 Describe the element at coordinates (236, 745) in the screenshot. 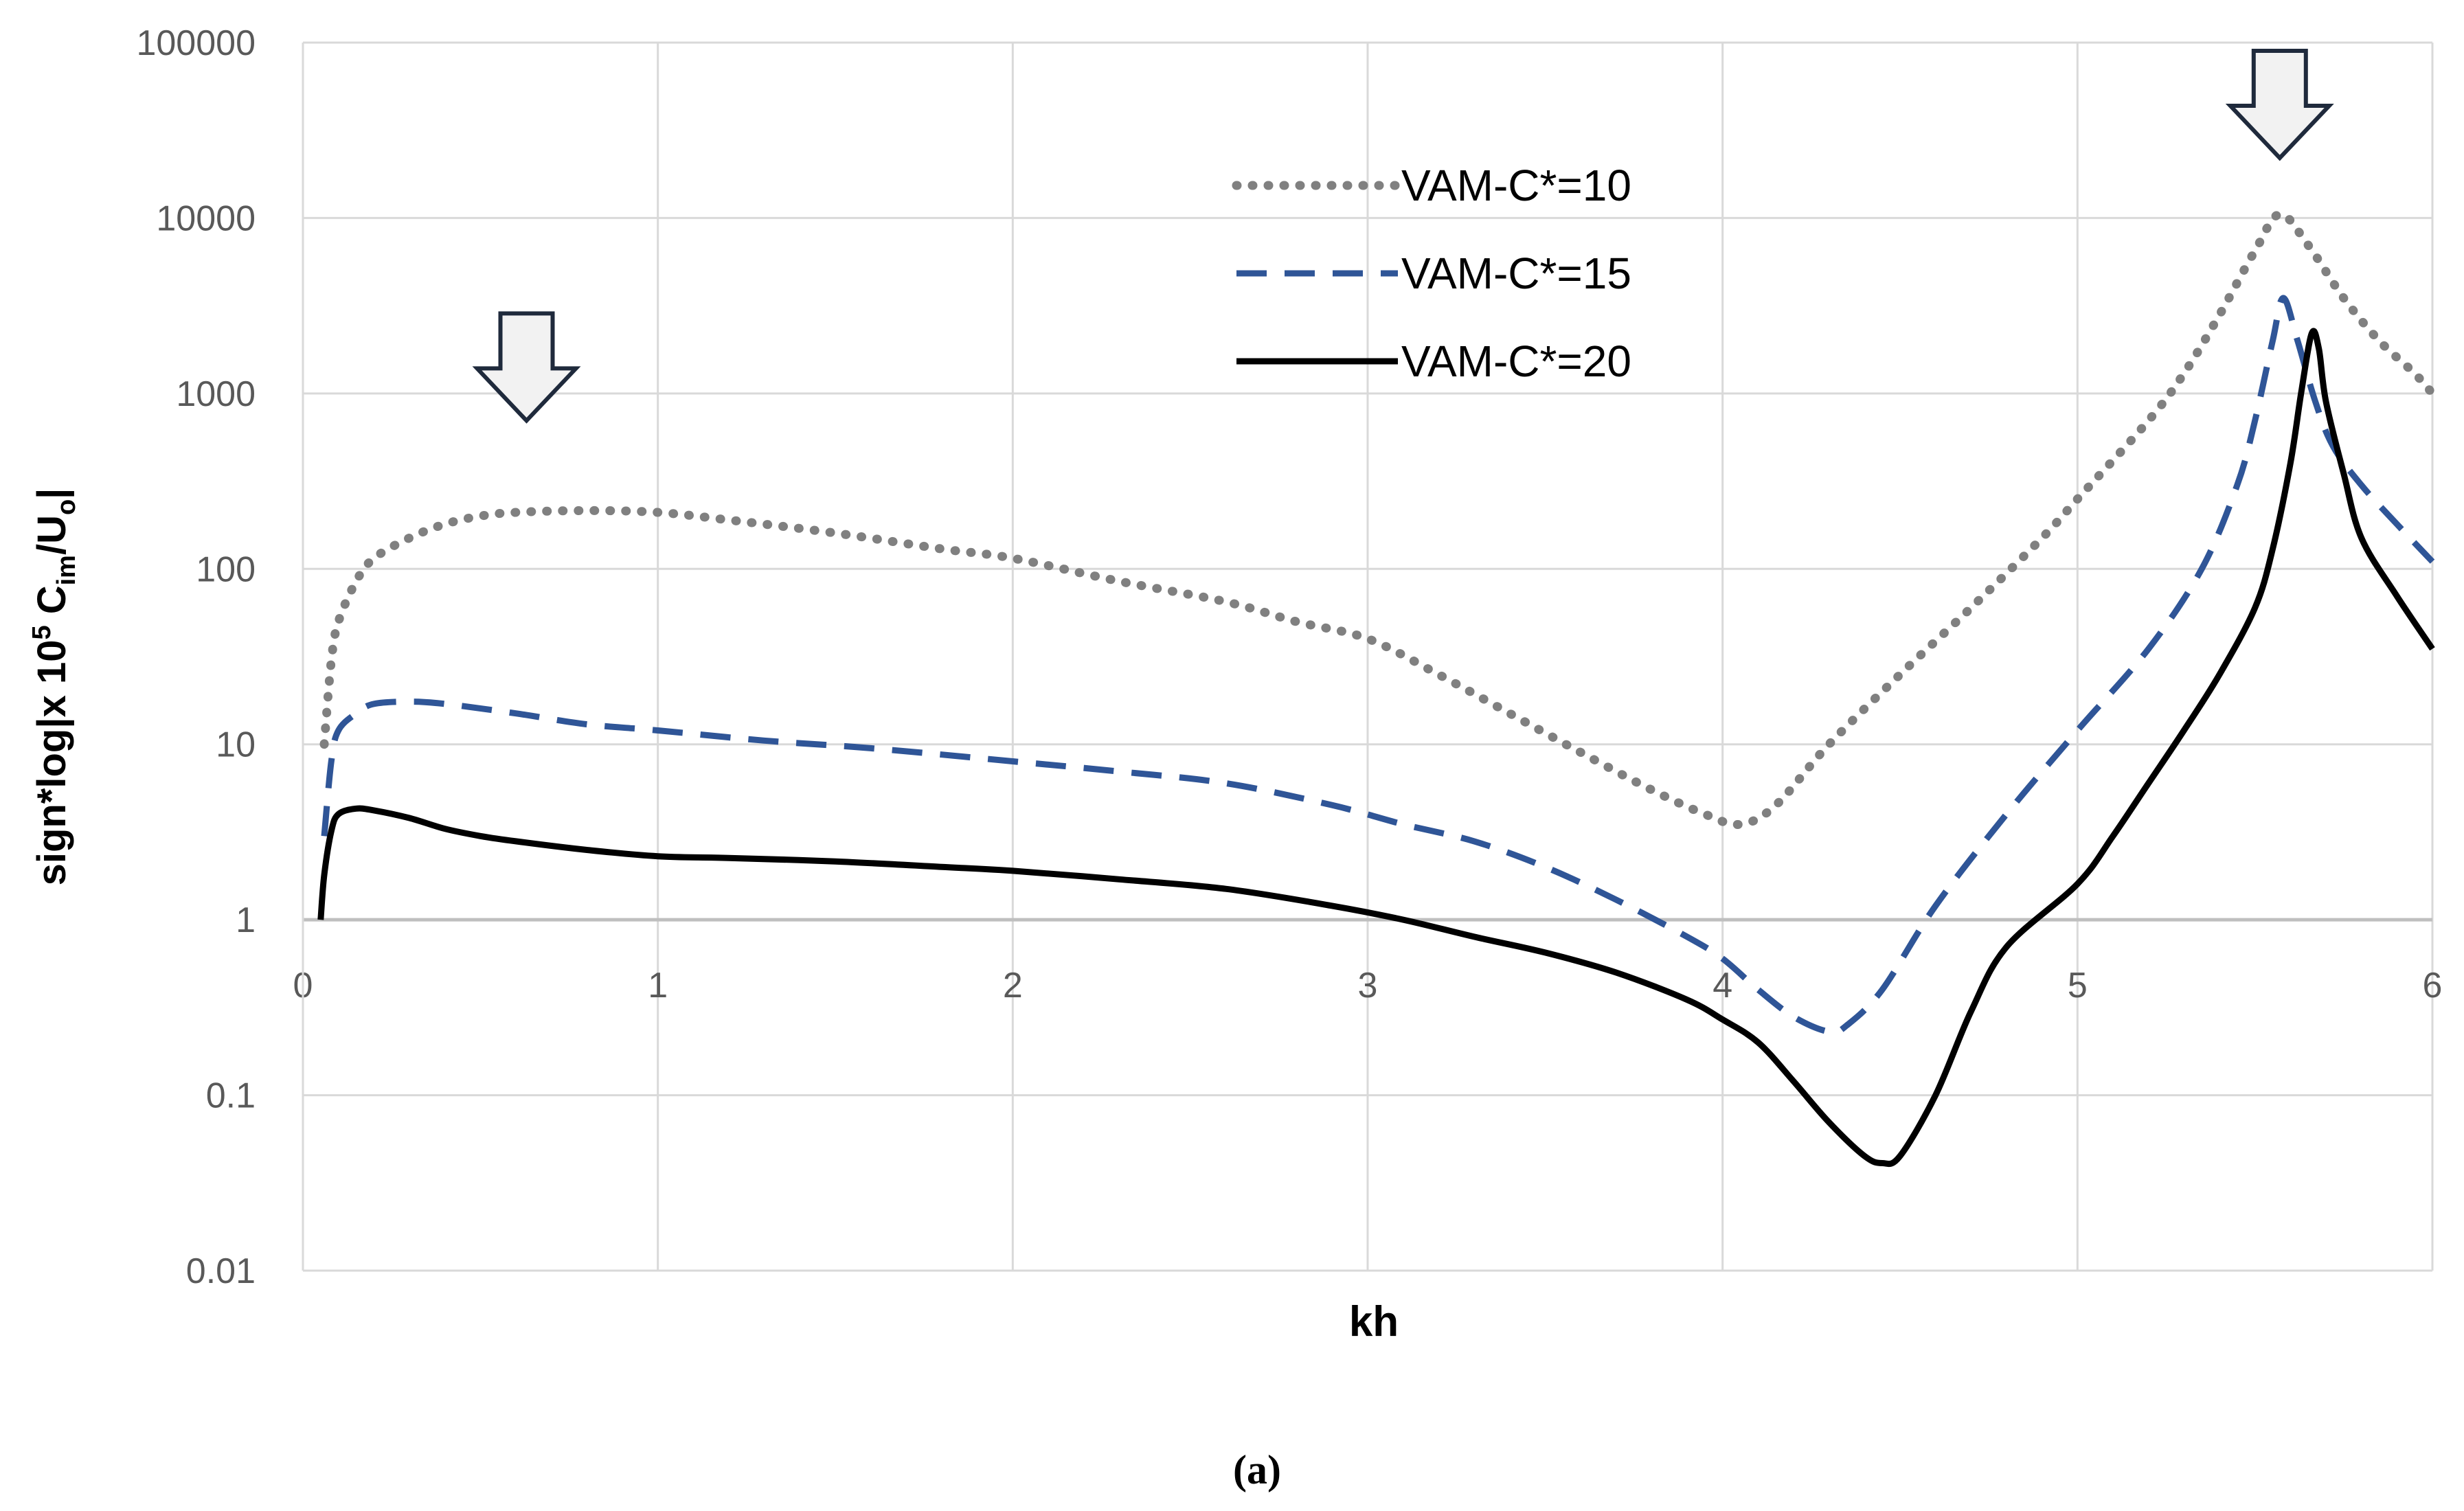

I see `y-tick-label: 10` at that location.